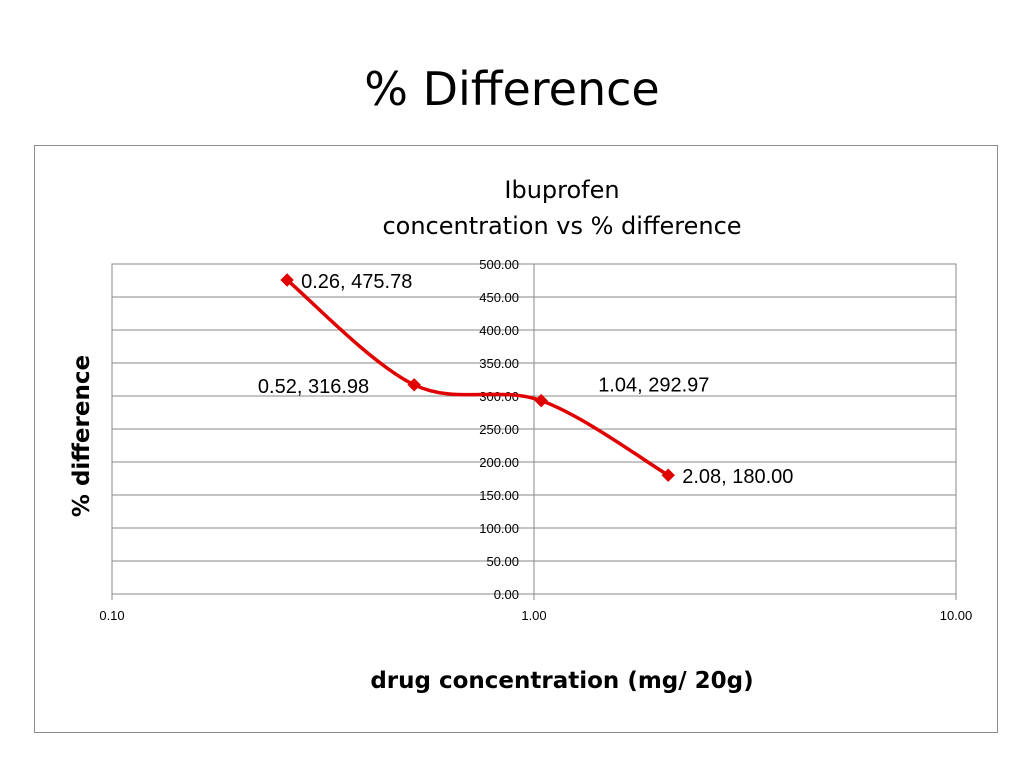 The height and width of the screenshot is (768, 1024). I want to click on y-tick-label: 200.00, so click(499, 462).